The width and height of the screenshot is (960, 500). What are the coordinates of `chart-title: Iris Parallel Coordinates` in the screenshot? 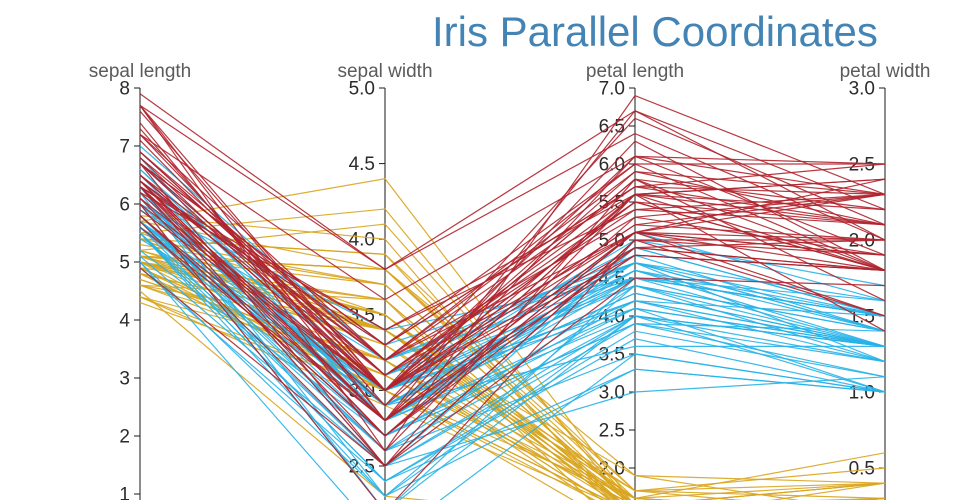 It's located at (655, 31).